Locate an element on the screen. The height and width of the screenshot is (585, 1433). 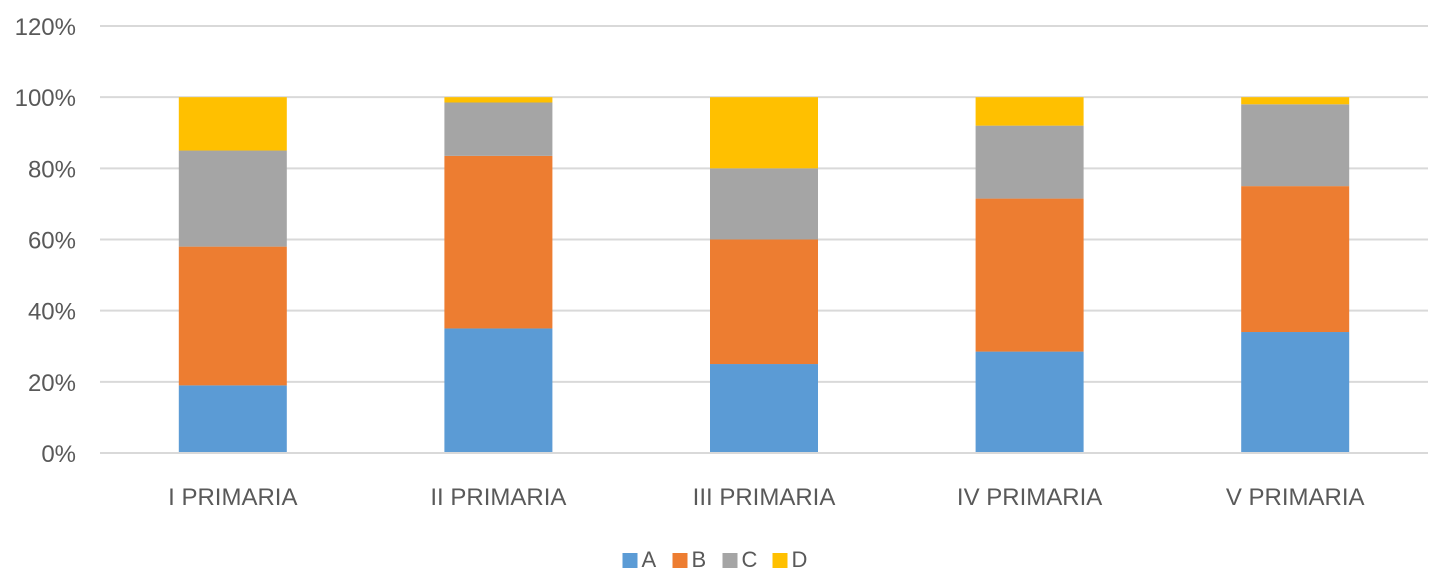
y-tick-label: 60% is located at coordinates (52, 241).